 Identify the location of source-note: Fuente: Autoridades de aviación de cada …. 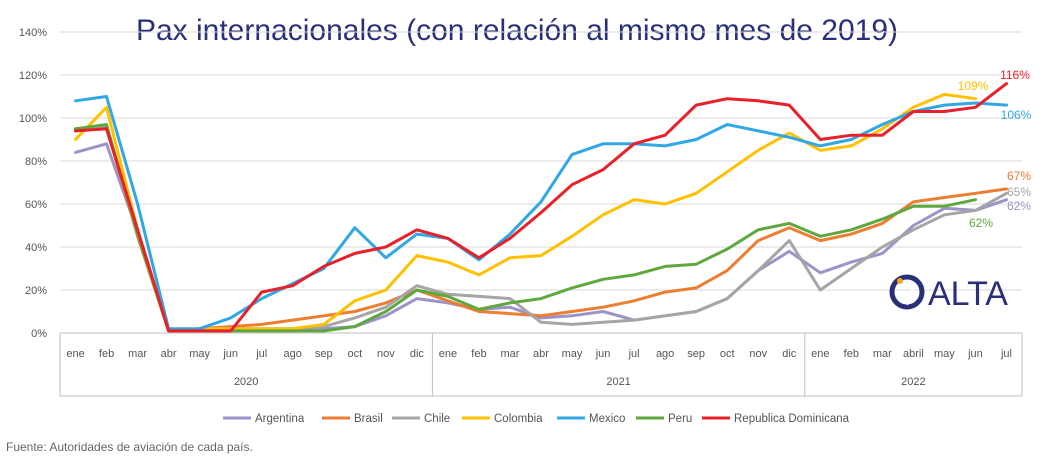
(129, 447).